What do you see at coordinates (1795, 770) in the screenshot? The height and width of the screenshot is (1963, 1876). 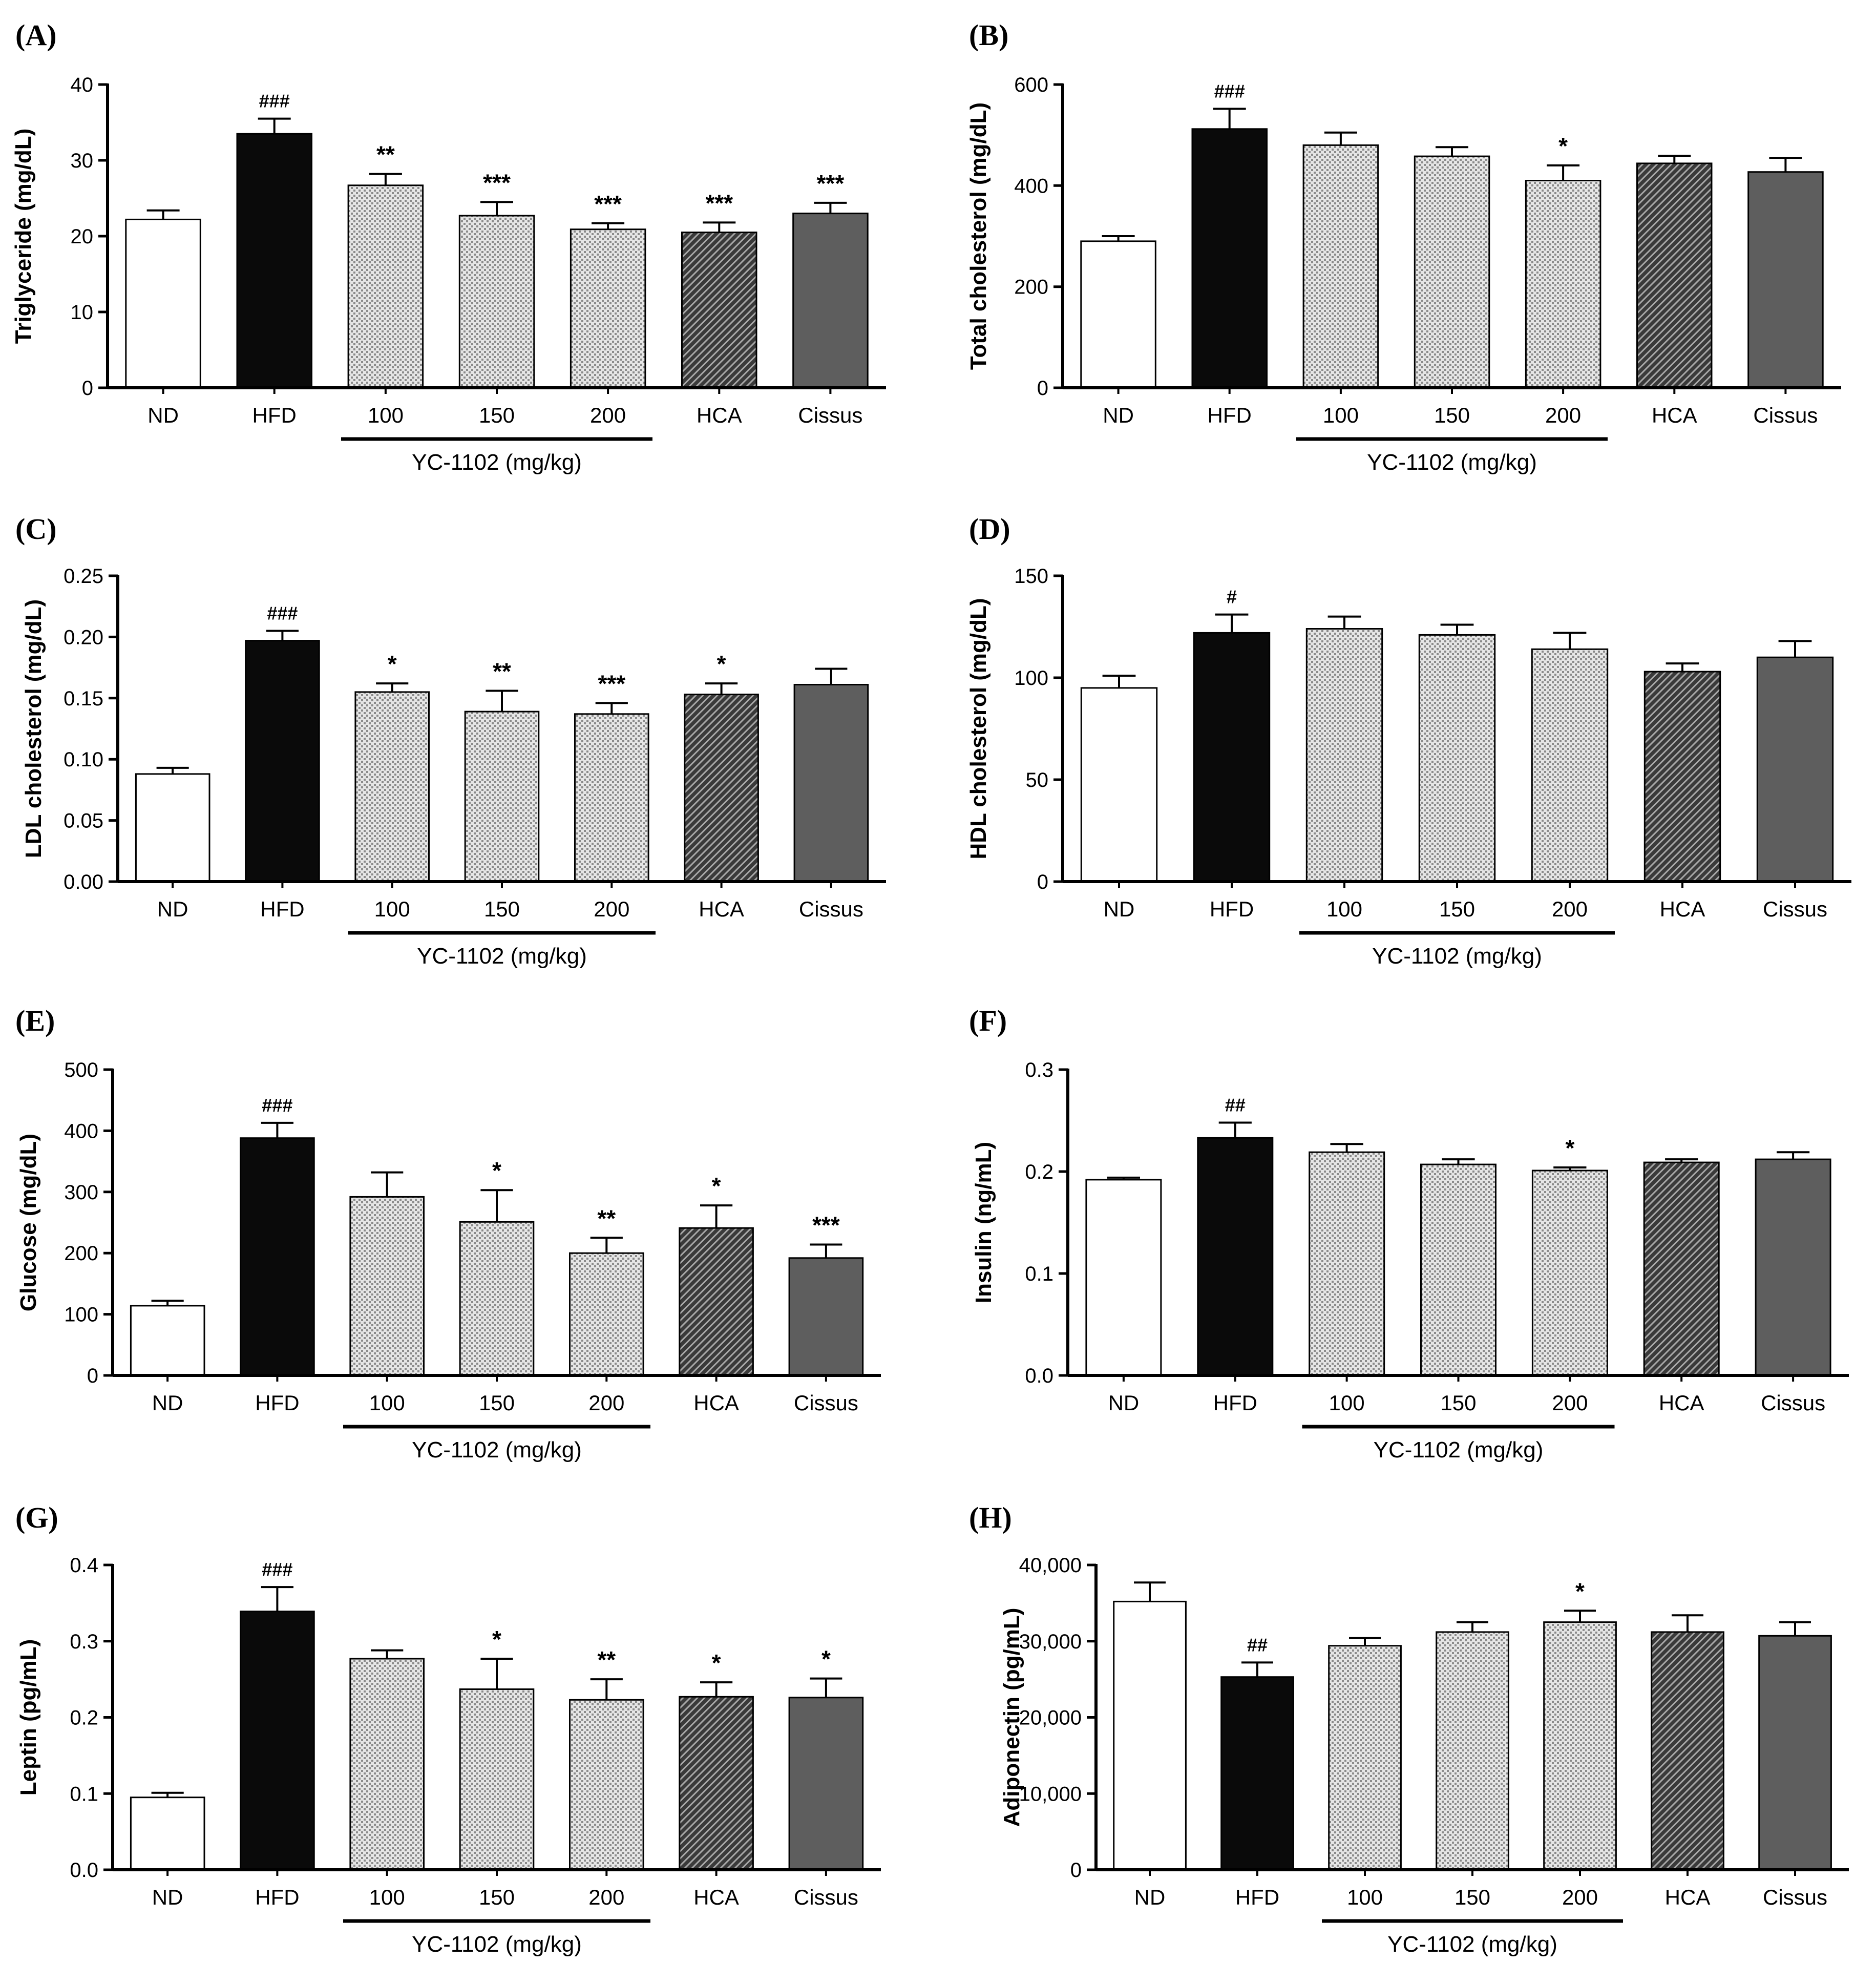 I see `bar-d-cissus` at bounding box center [1795, 770].